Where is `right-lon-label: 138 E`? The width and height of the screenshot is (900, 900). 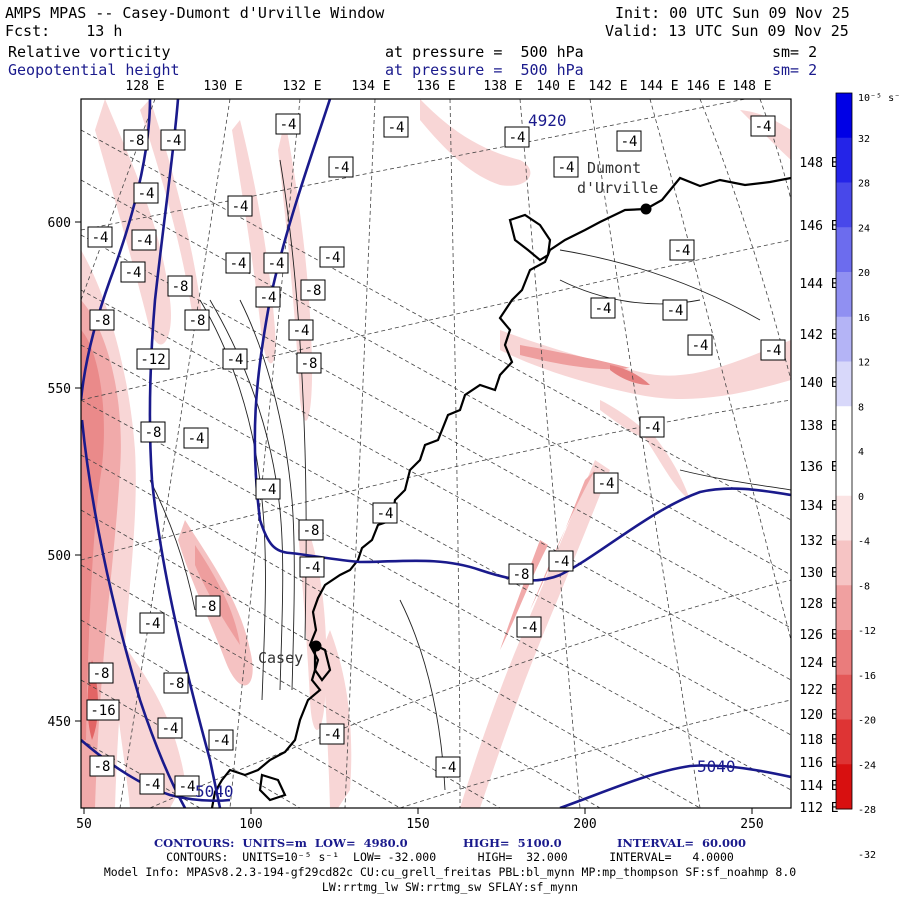 right-lon-label: 138 E is located at coordinates (818, 426).